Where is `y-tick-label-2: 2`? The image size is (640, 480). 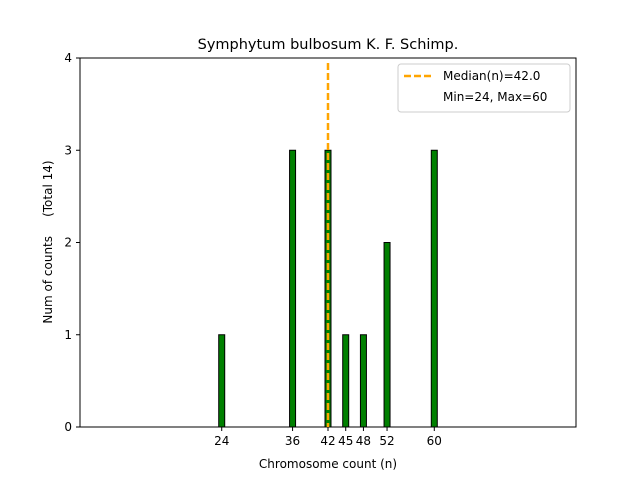 y-tick-label-2: 2 is located at coordinates (68, 243).